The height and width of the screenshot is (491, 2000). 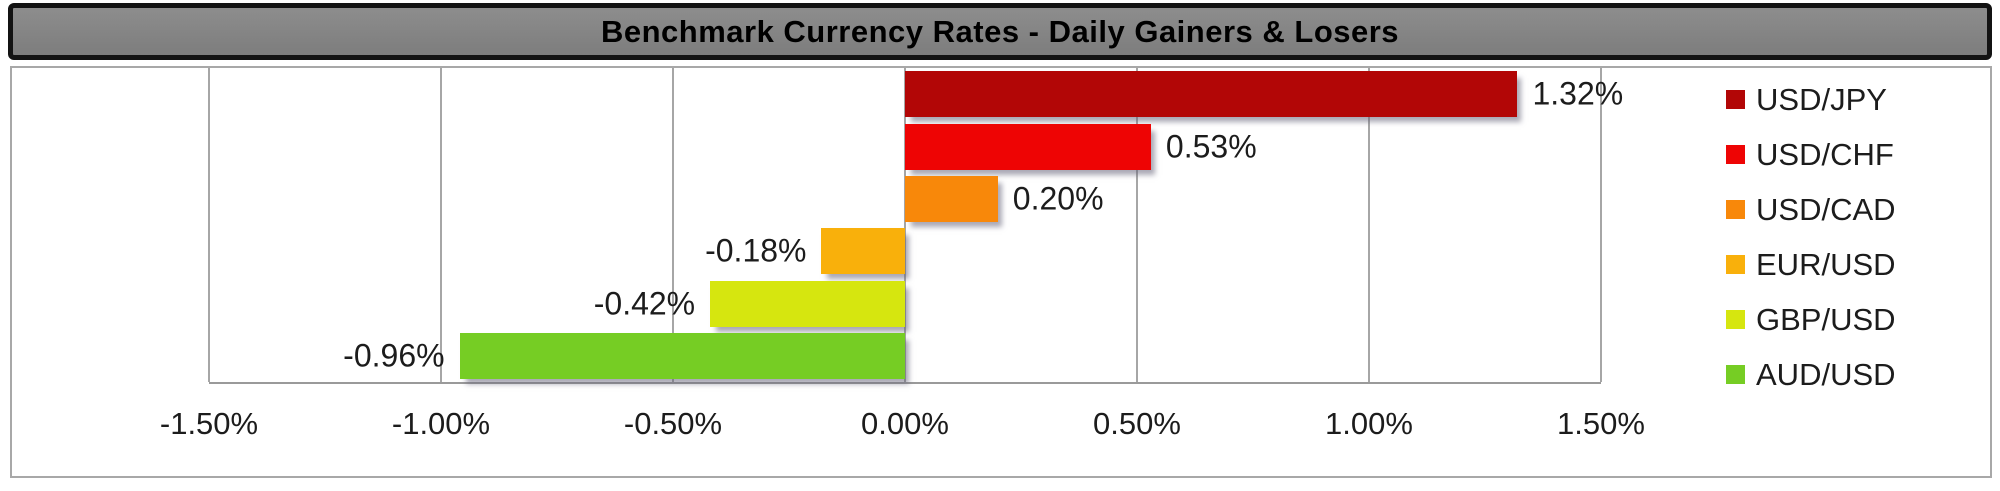 I want to click on legend-item-usd-chf: USD/CHF, so click(x=1811, y=154).